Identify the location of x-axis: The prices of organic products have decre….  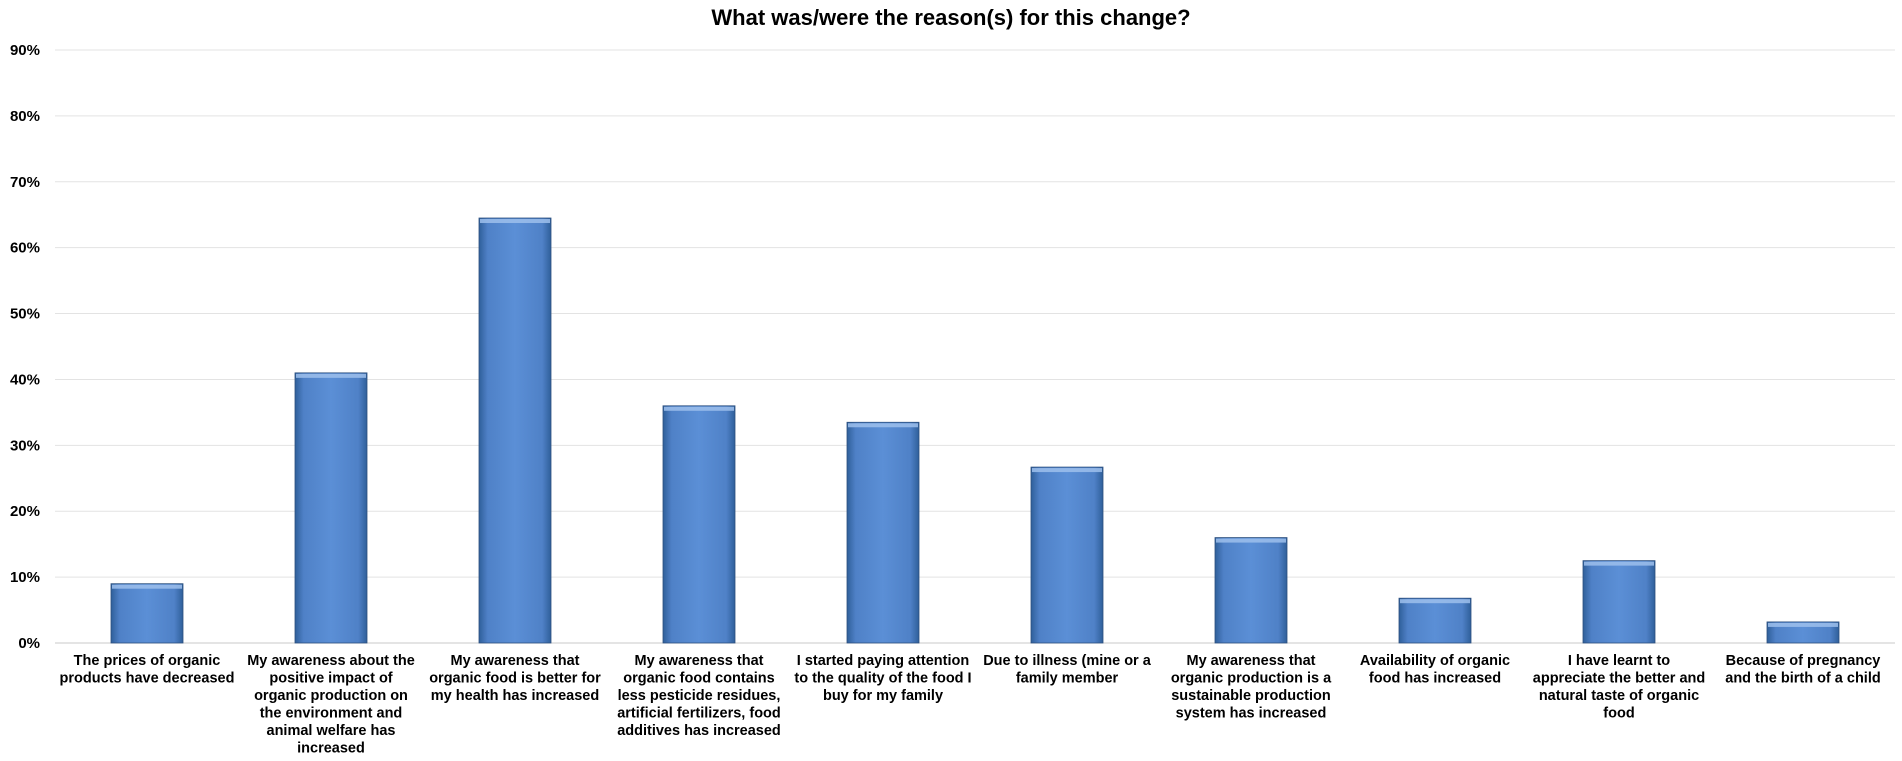
(970, 705).